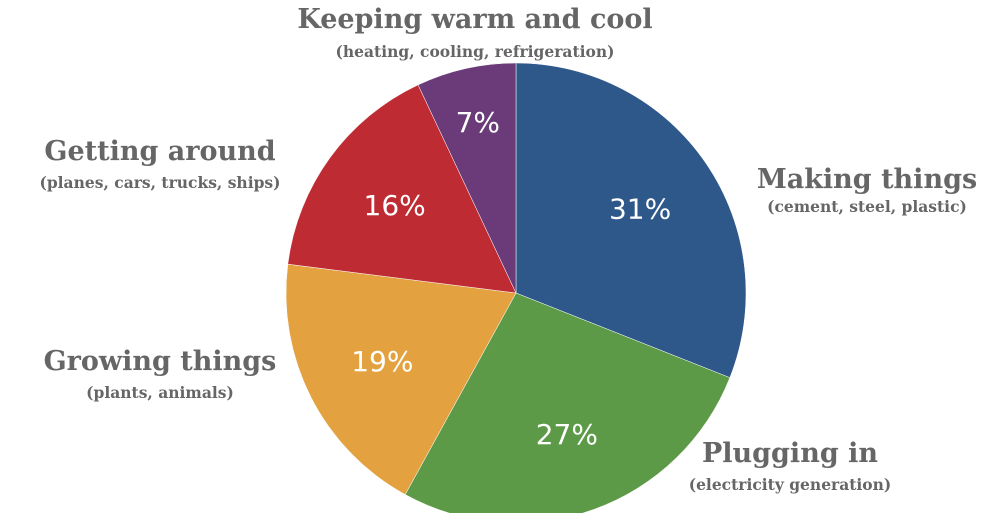 The image size is (996, 513). What do you see at coordinates (160, 361) in the screenshot?
I see `category-label-growing-things: Growing things` at bounding box center [160, 361].